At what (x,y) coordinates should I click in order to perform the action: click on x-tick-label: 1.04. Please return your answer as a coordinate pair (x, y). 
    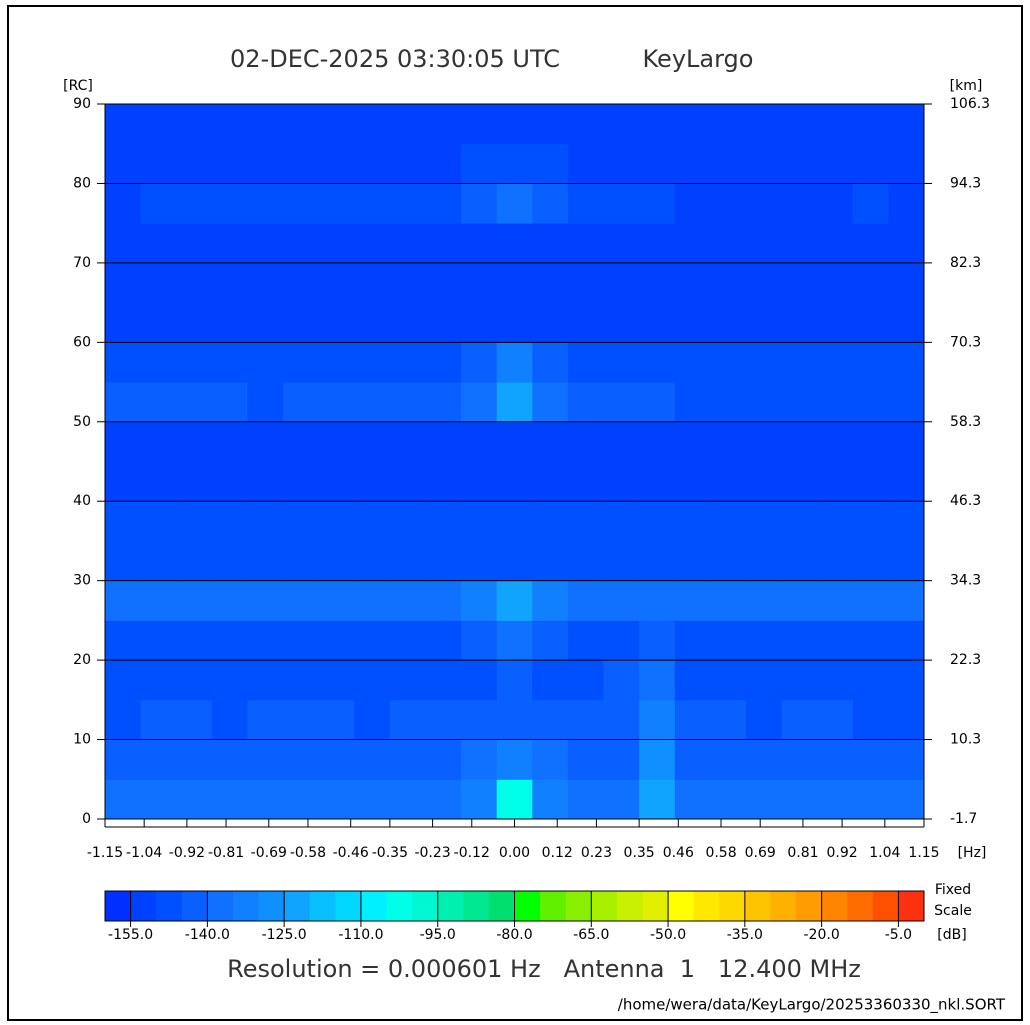
    Looking at the image, I should click on (884, 853).